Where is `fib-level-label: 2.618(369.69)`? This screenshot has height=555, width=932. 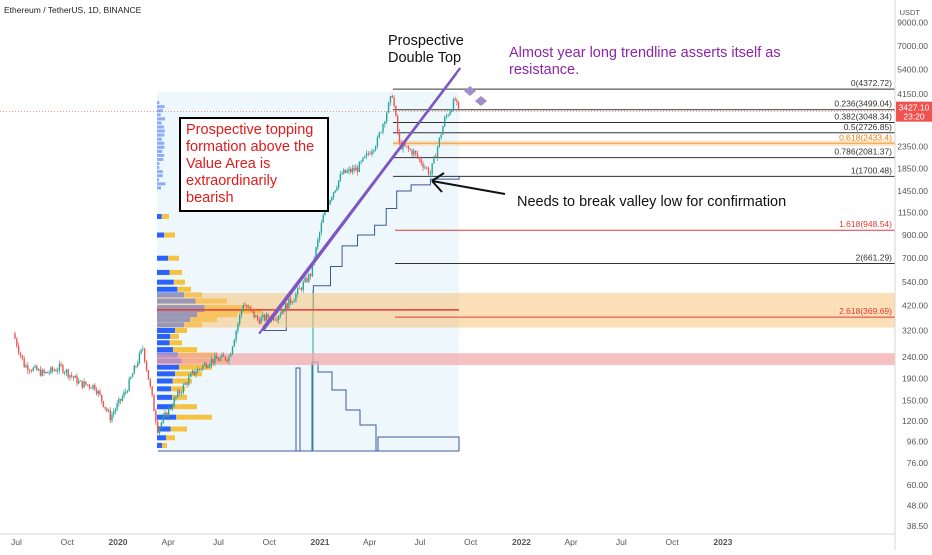
fib-level-label: 2.618(369.69) is located at coordinates (865, 311).